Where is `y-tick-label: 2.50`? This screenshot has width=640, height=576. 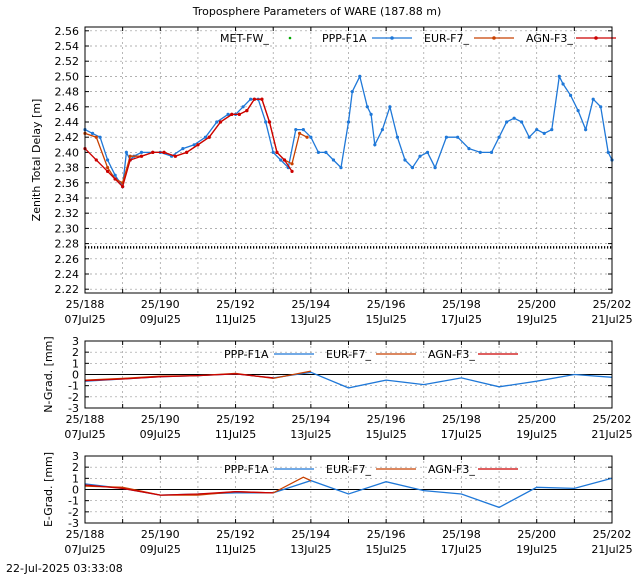
y-tick-label: 2.50 is located at coordinates (67, 76).